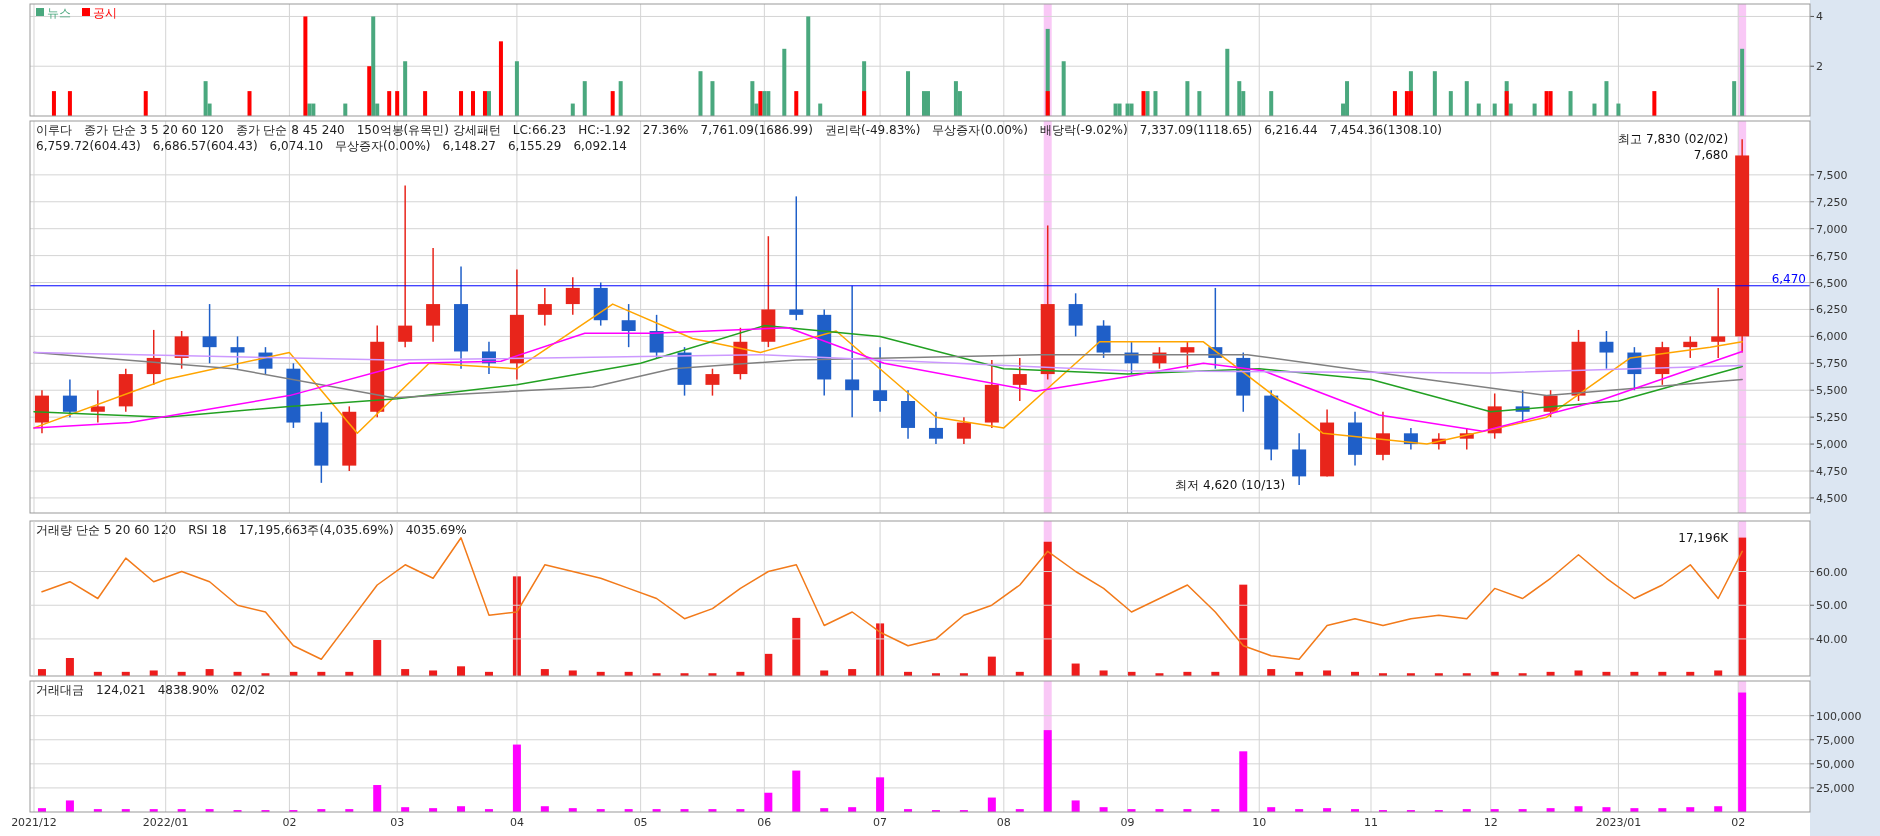  I want to click on y-tick-label: 5,500, so click(1832, 391).